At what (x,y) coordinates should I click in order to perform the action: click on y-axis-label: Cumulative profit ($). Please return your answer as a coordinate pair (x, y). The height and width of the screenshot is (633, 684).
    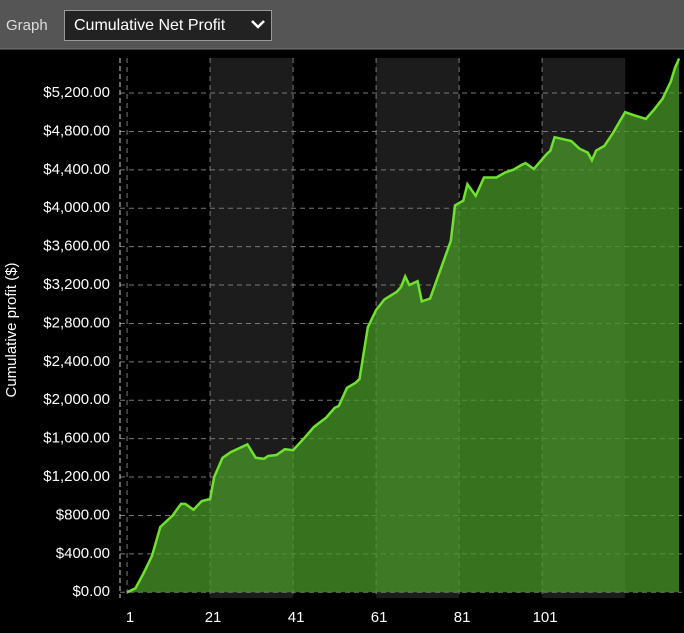
    Looking at the image, I should click on (11, 329).